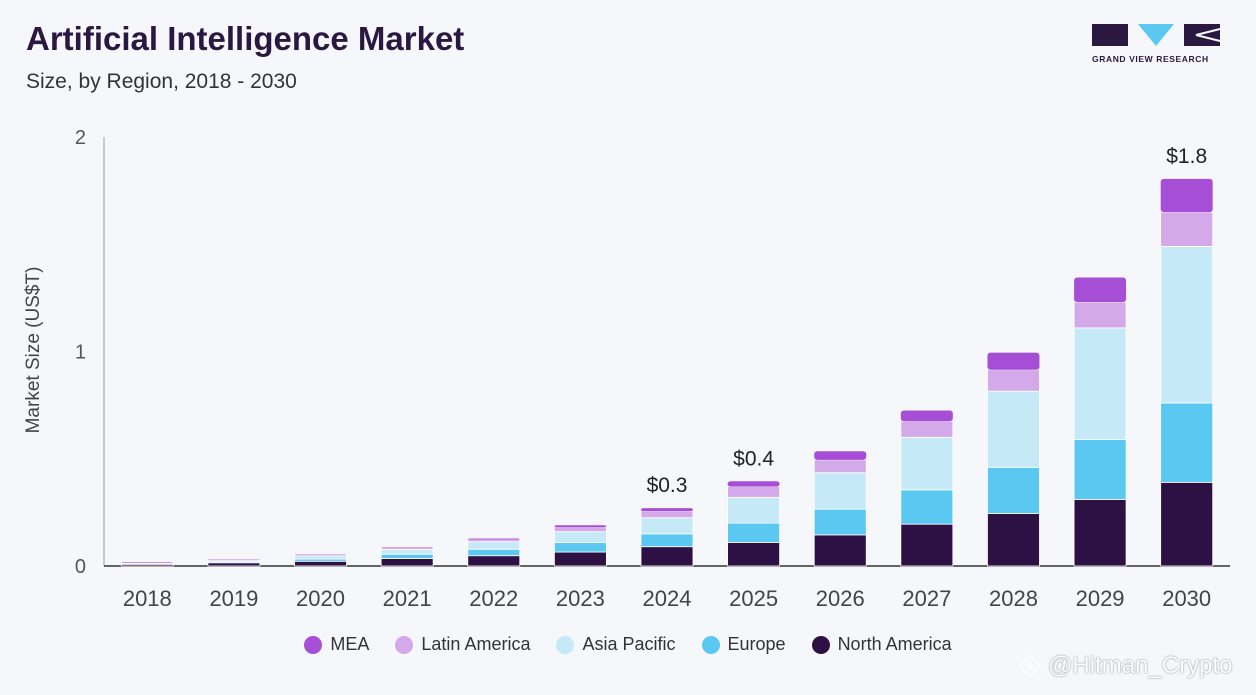 This screenshot has width=1256, height=695. Describe the element at coordinates (1187, 442) in the screenshot. I see `bar-2030-europe` at that location.